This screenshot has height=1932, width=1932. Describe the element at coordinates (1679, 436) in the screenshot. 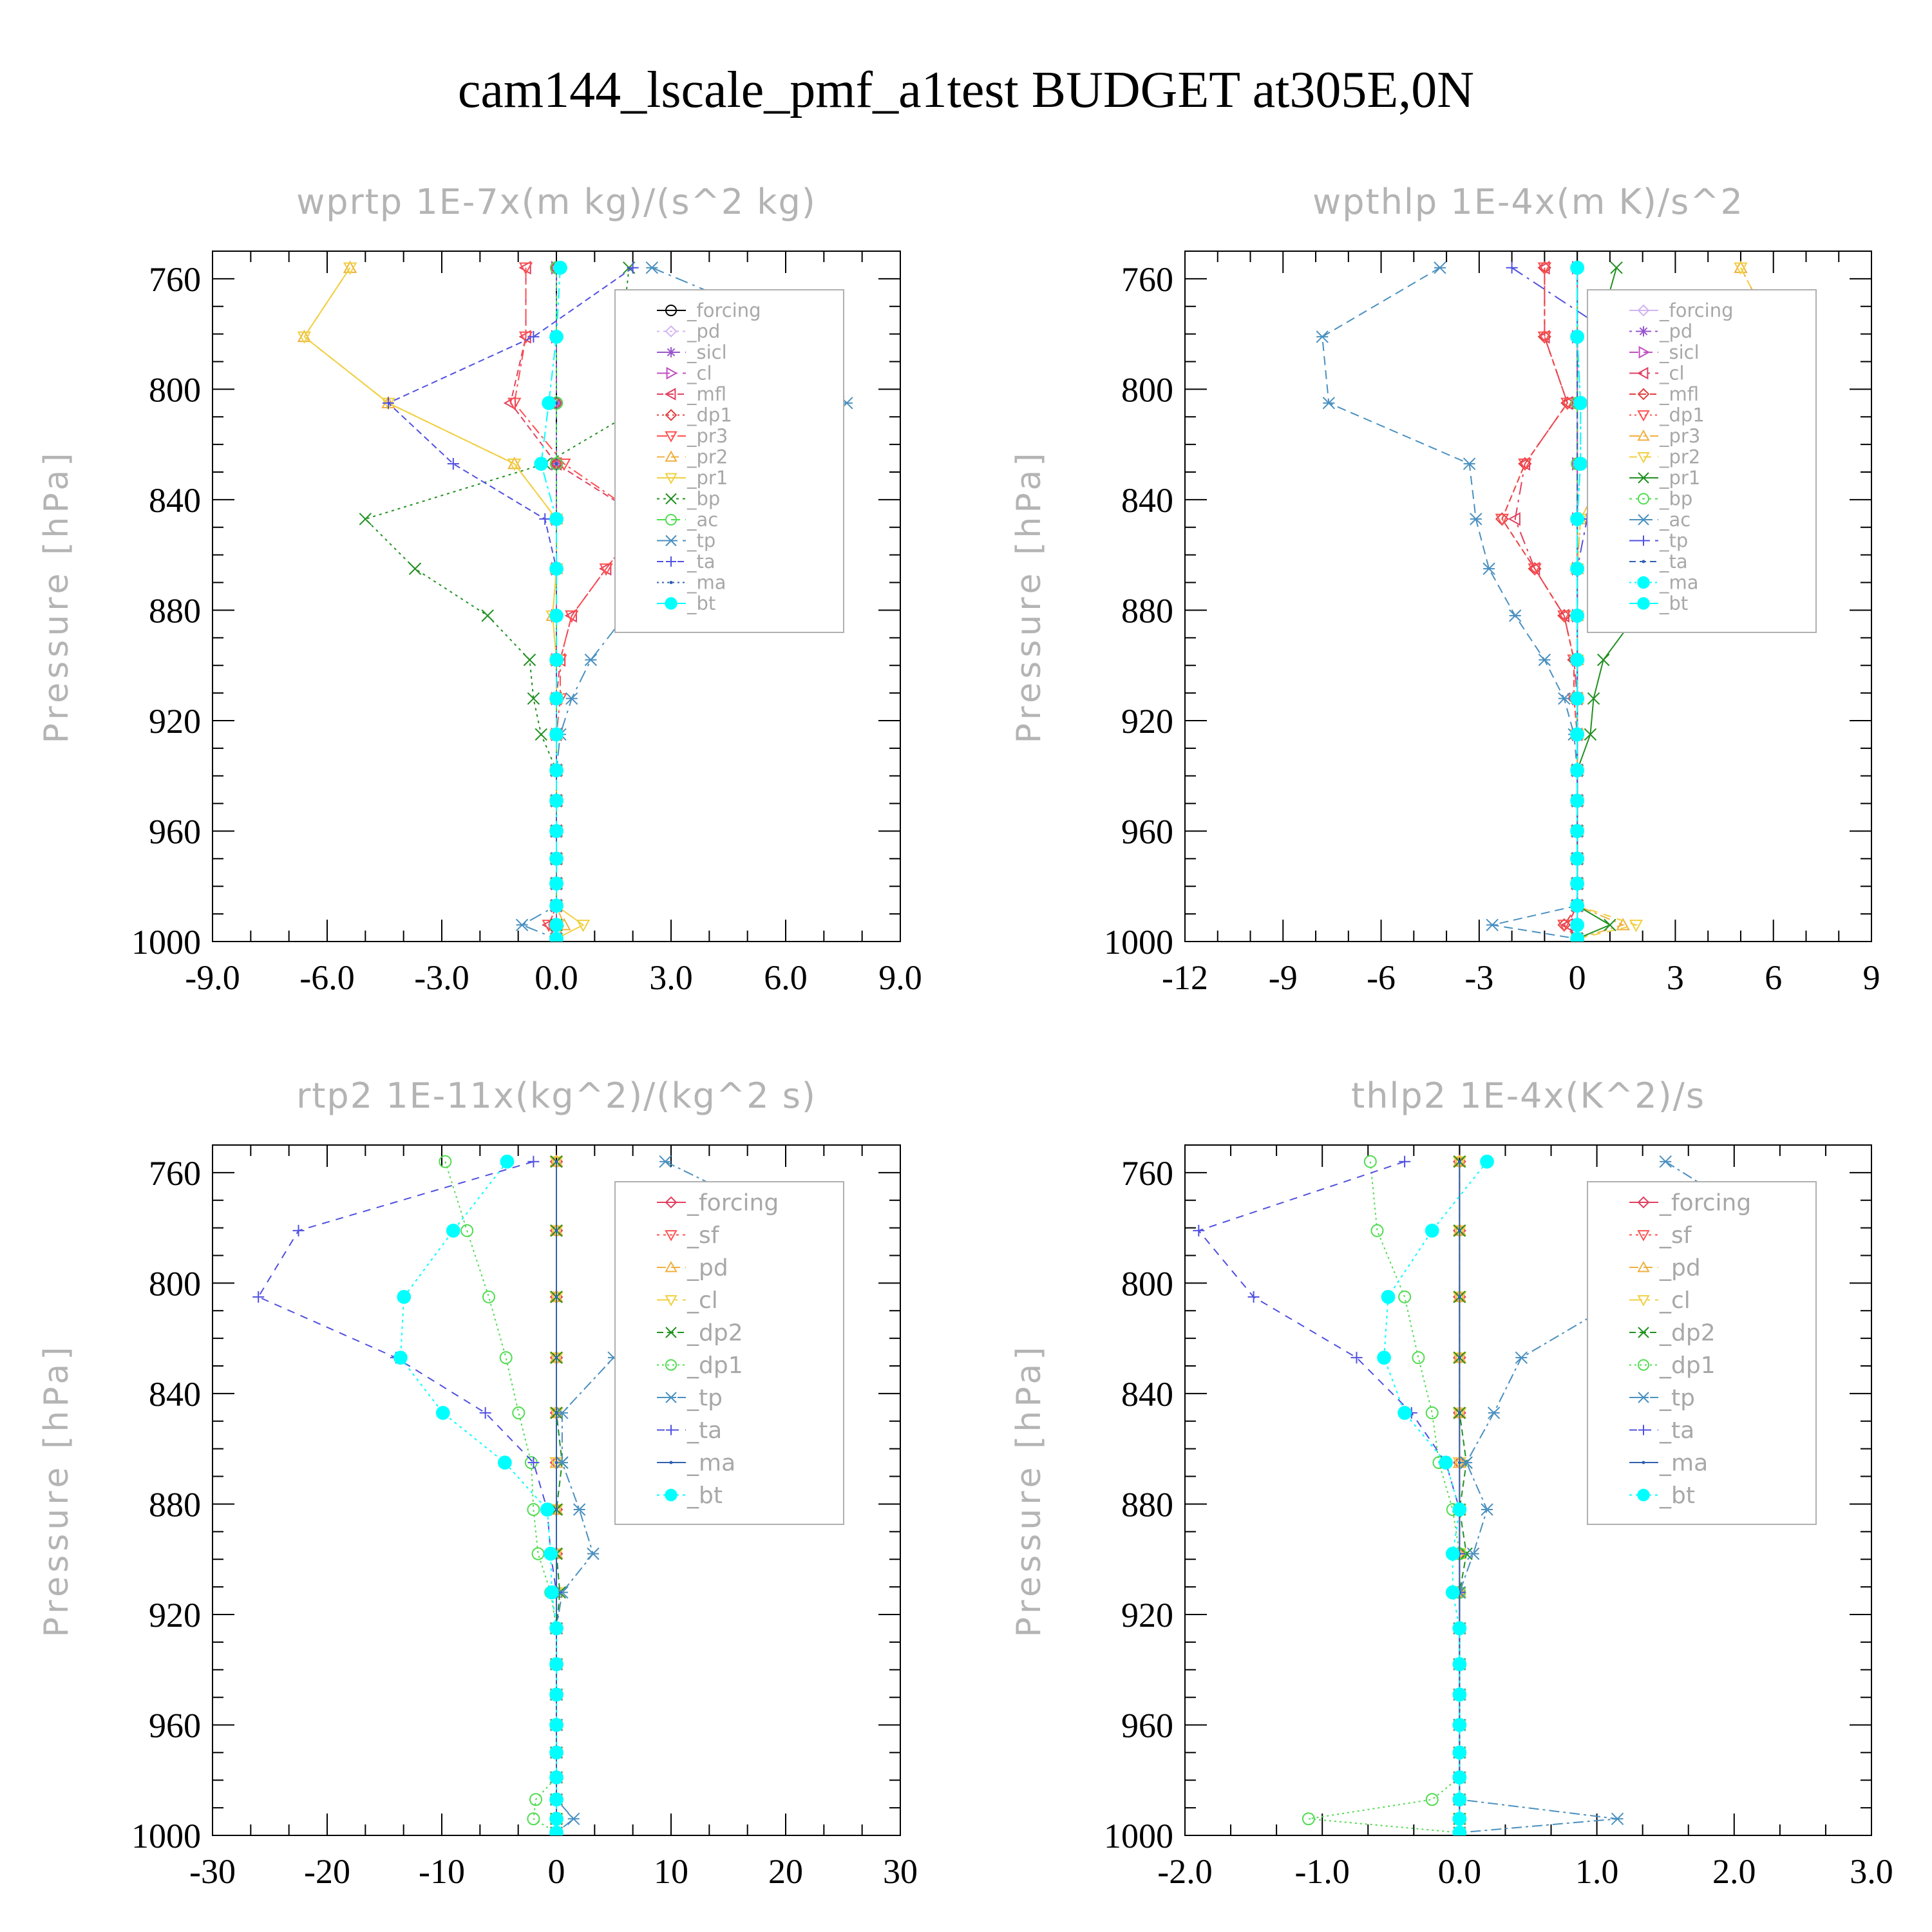

I see `legend-label: _pr3` at that location.